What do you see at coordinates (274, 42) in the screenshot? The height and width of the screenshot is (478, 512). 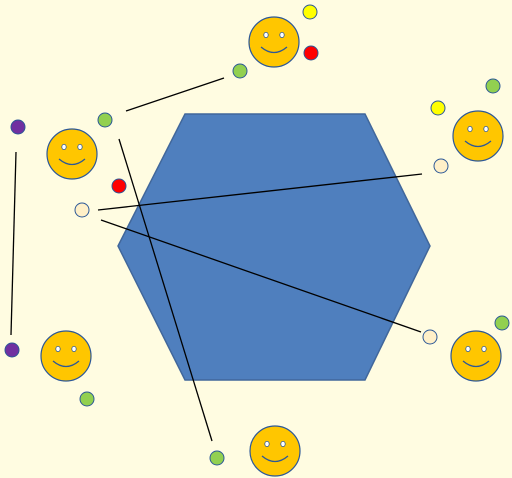 I see `smiley-face-top` at bounding box center [274, 42].